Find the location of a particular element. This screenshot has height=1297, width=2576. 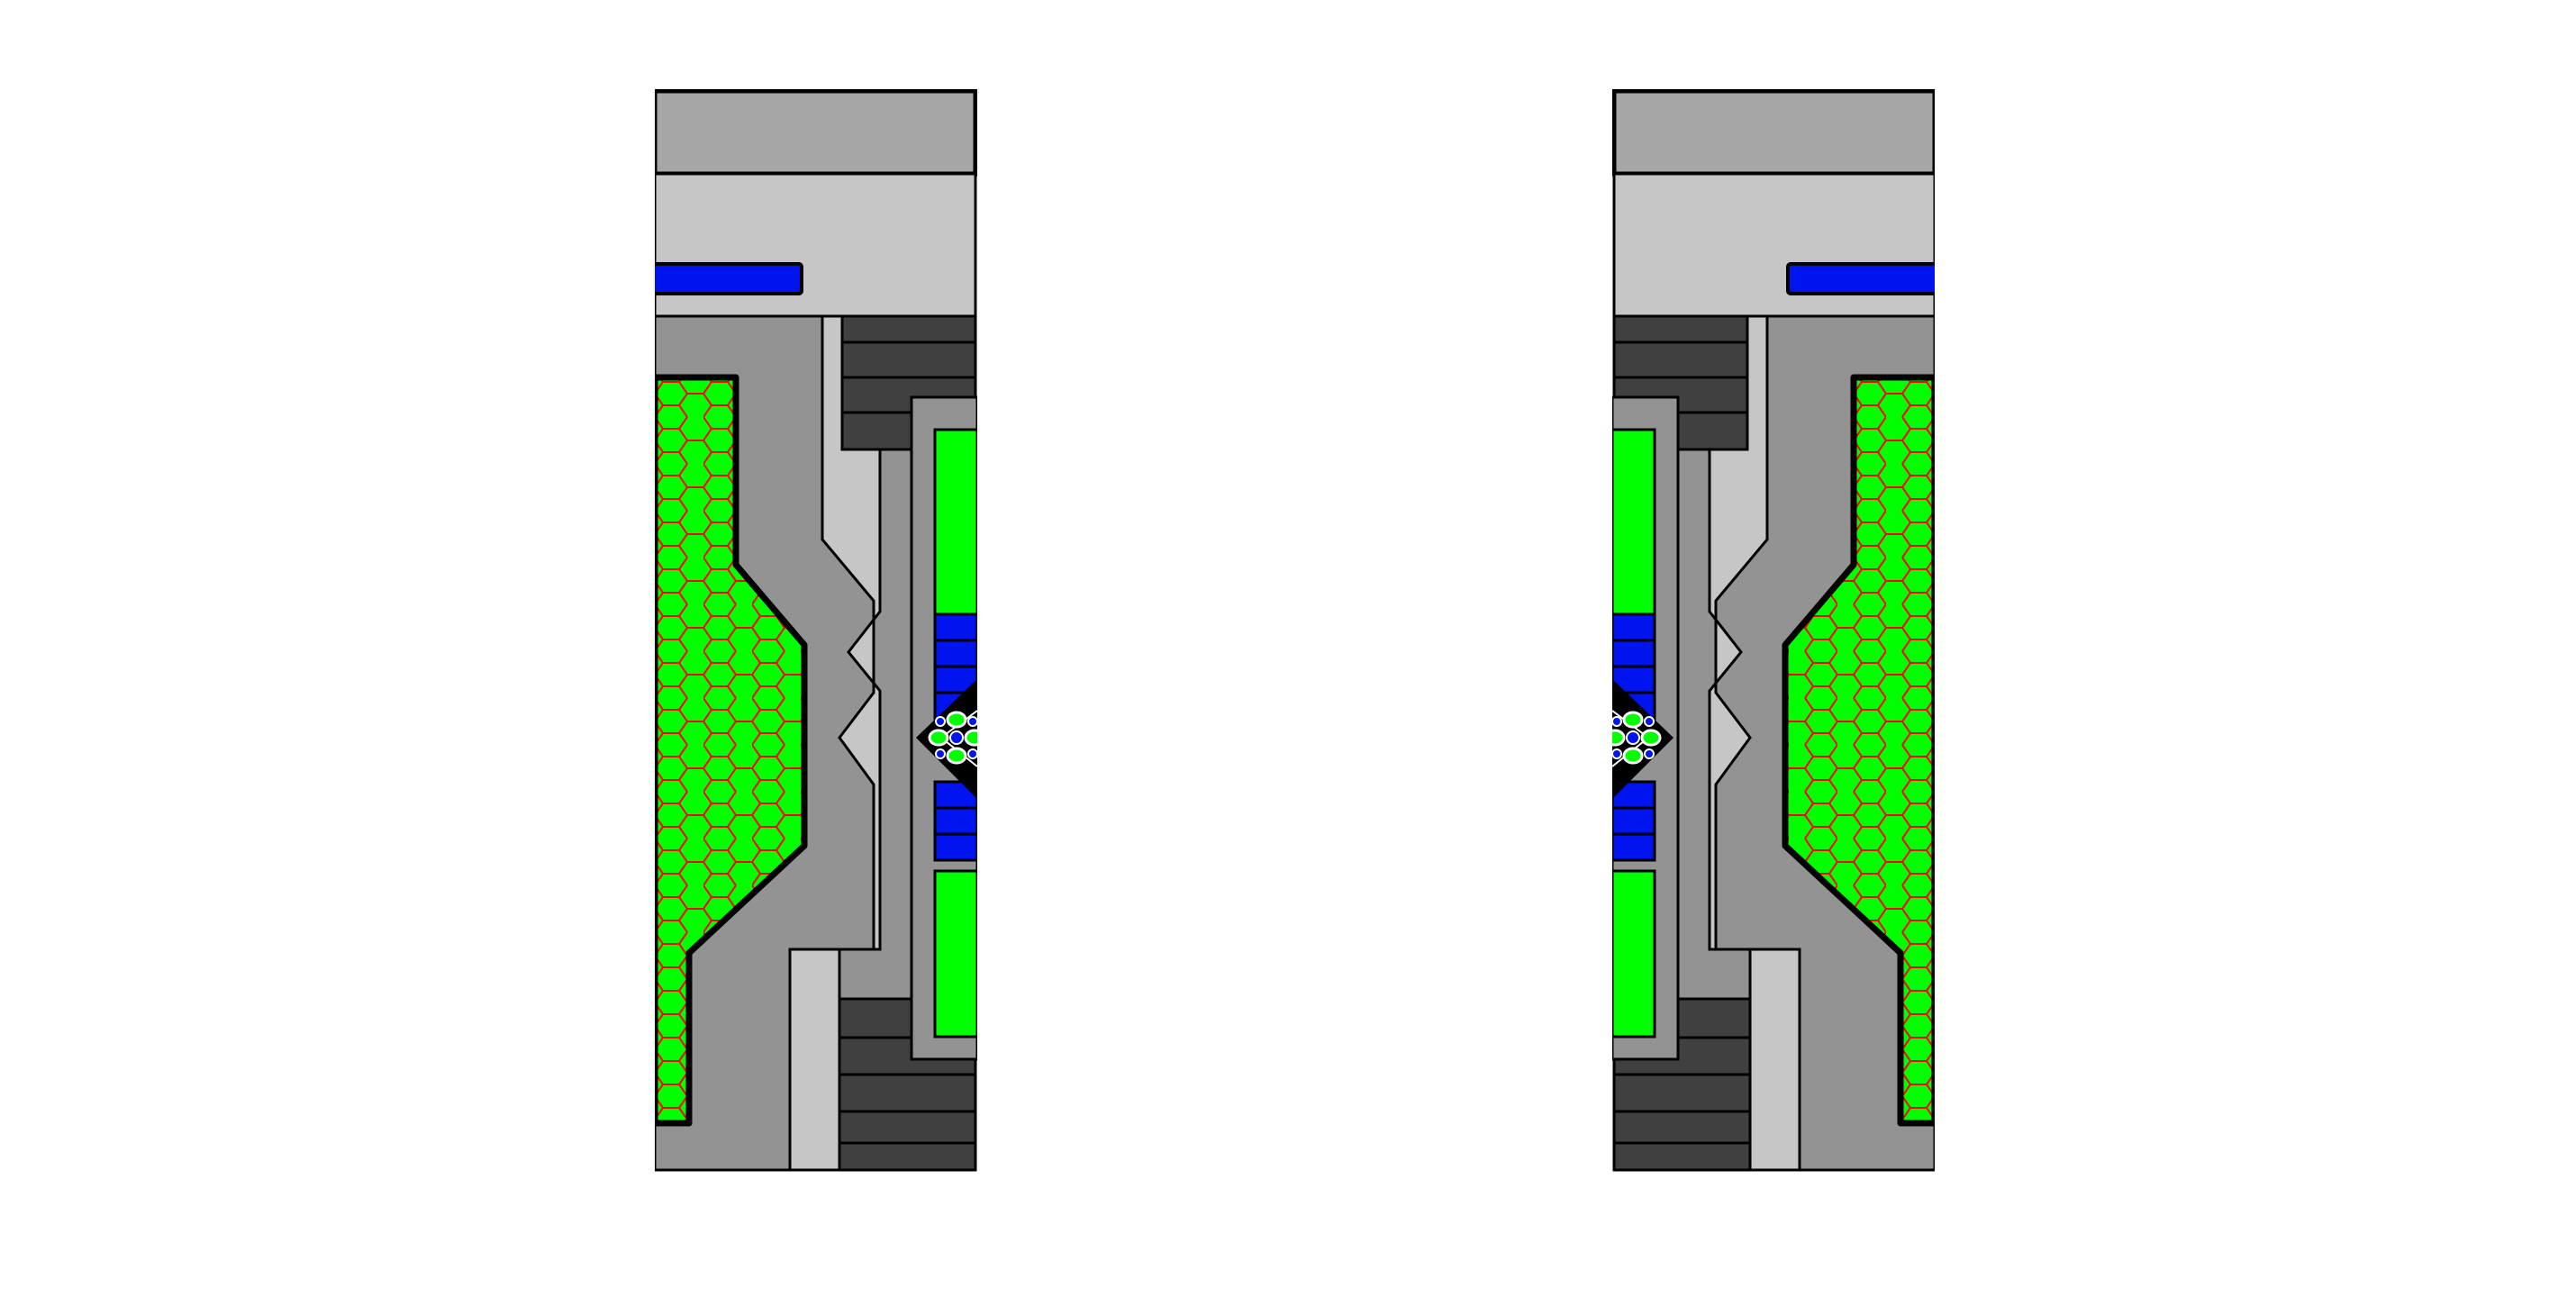

right-machine-panel is located at coordinates (1773, 630).